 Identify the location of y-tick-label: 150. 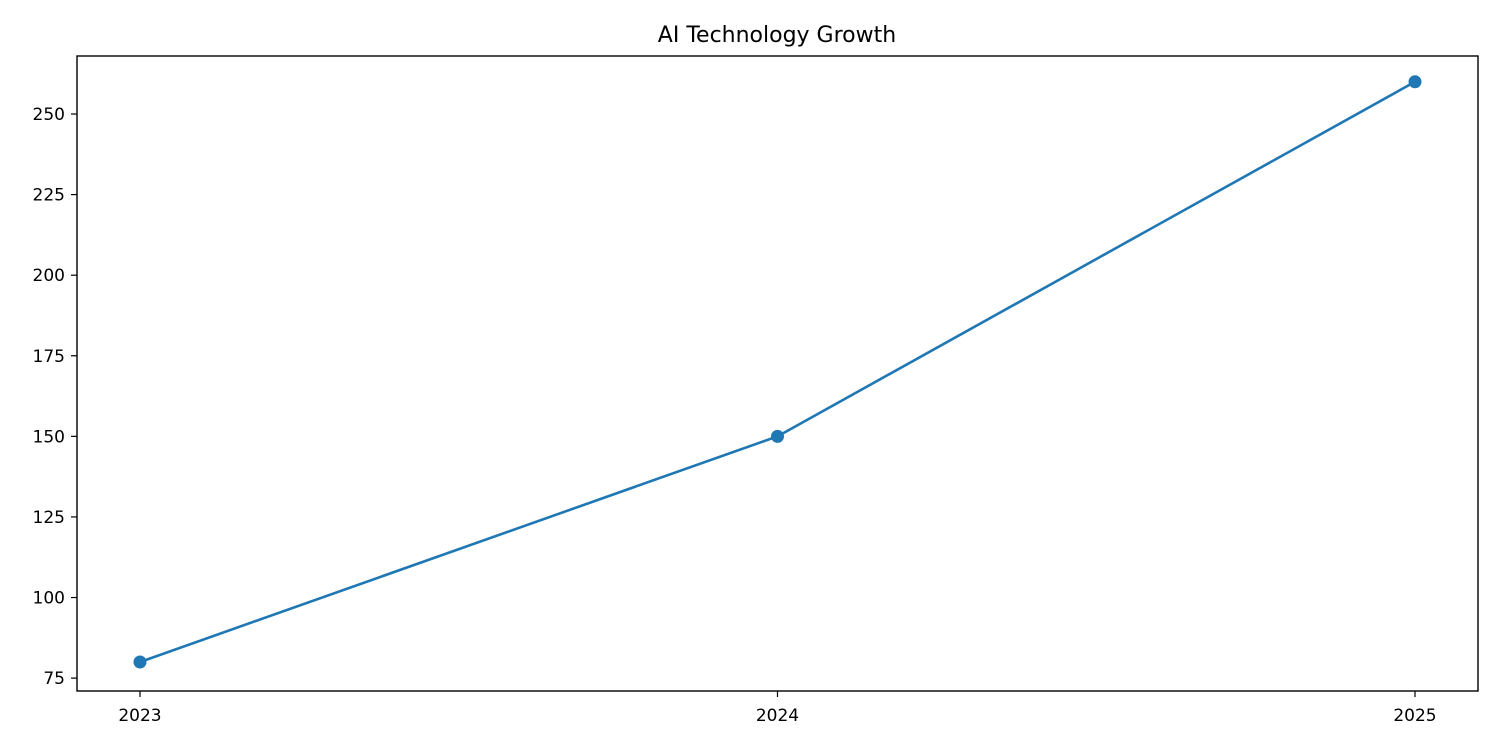
(49, 437).